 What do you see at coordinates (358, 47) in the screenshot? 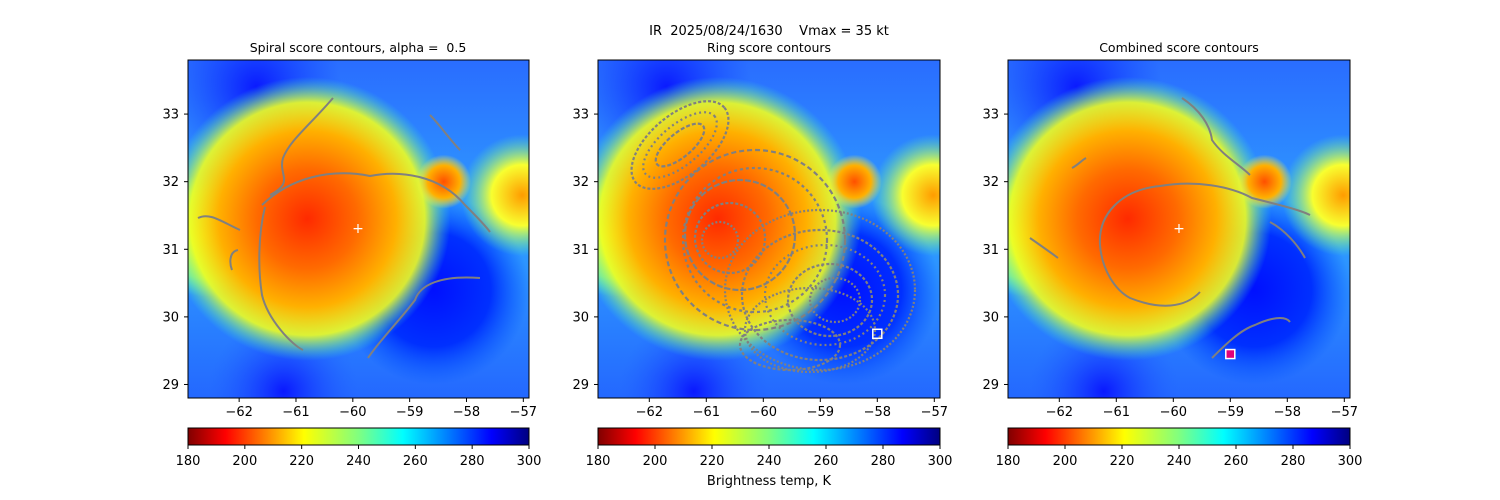
I see `panel-title: Spiral score contours, alpha = 0.5` at bounding box center [358, 47].